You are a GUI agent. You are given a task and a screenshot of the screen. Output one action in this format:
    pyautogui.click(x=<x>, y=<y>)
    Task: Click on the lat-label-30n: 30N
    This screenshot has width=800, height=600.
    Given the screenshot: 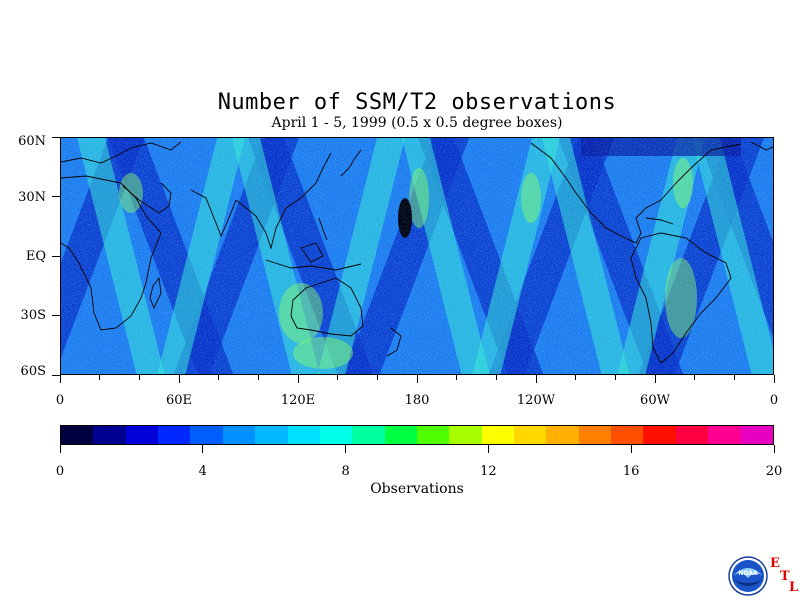 What is the action you would take?
    pyautogui.click(x=32, y=197)
    